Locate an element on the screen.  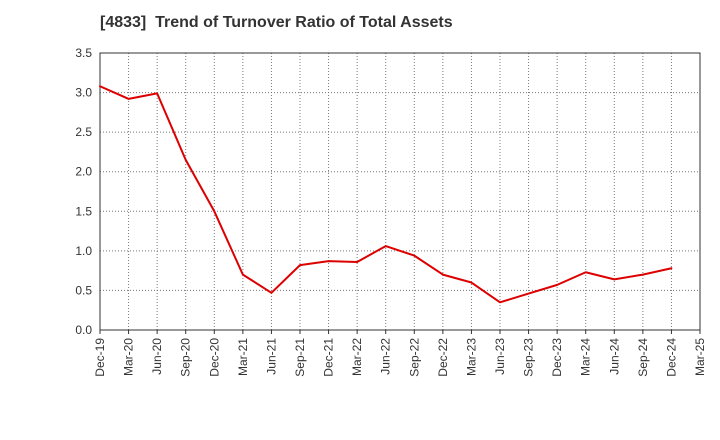
x-tick-label: Jun-21 is located at coordinates (271, 356).